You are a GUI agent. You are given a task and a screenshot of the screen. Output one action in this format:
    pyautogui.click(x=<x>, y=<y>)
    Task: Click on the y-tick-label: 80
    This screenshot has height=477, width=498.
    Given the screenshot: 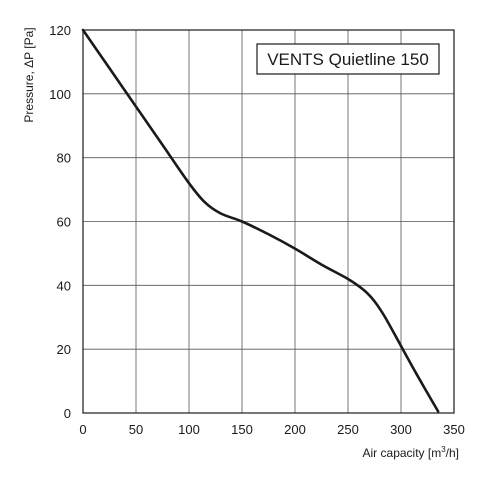 What is the action you would take?
    pyautogui.click(x=64, y=158)
    